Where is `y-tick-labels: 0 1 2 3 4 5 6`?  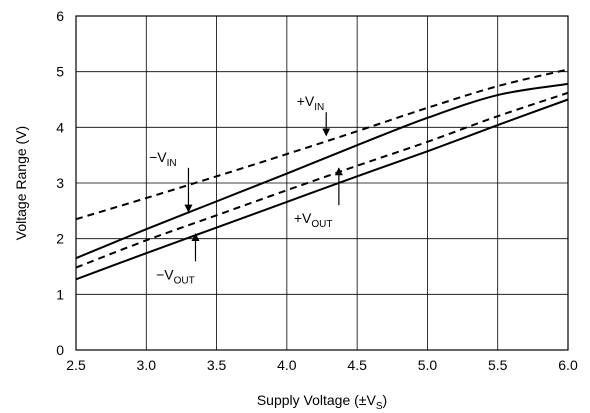
y-tick-labels: 0 1 2 3 4 5 6 is located at coordinates (60, 183).